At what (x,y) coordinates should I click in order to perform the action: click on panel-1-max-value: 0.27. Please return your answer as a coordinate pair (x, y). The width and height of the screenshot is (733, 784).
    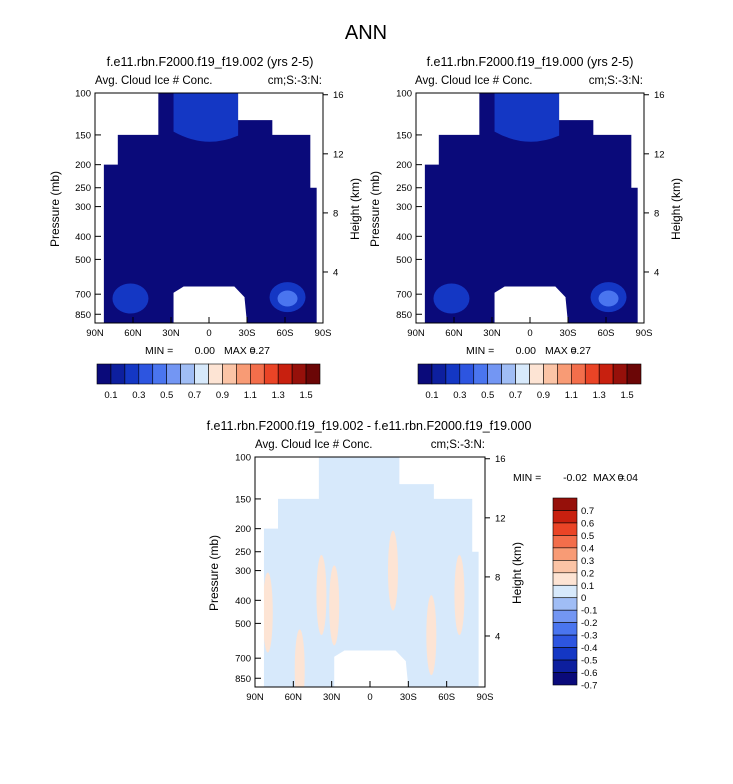
    Looking at the image, I should click on (260, 351).